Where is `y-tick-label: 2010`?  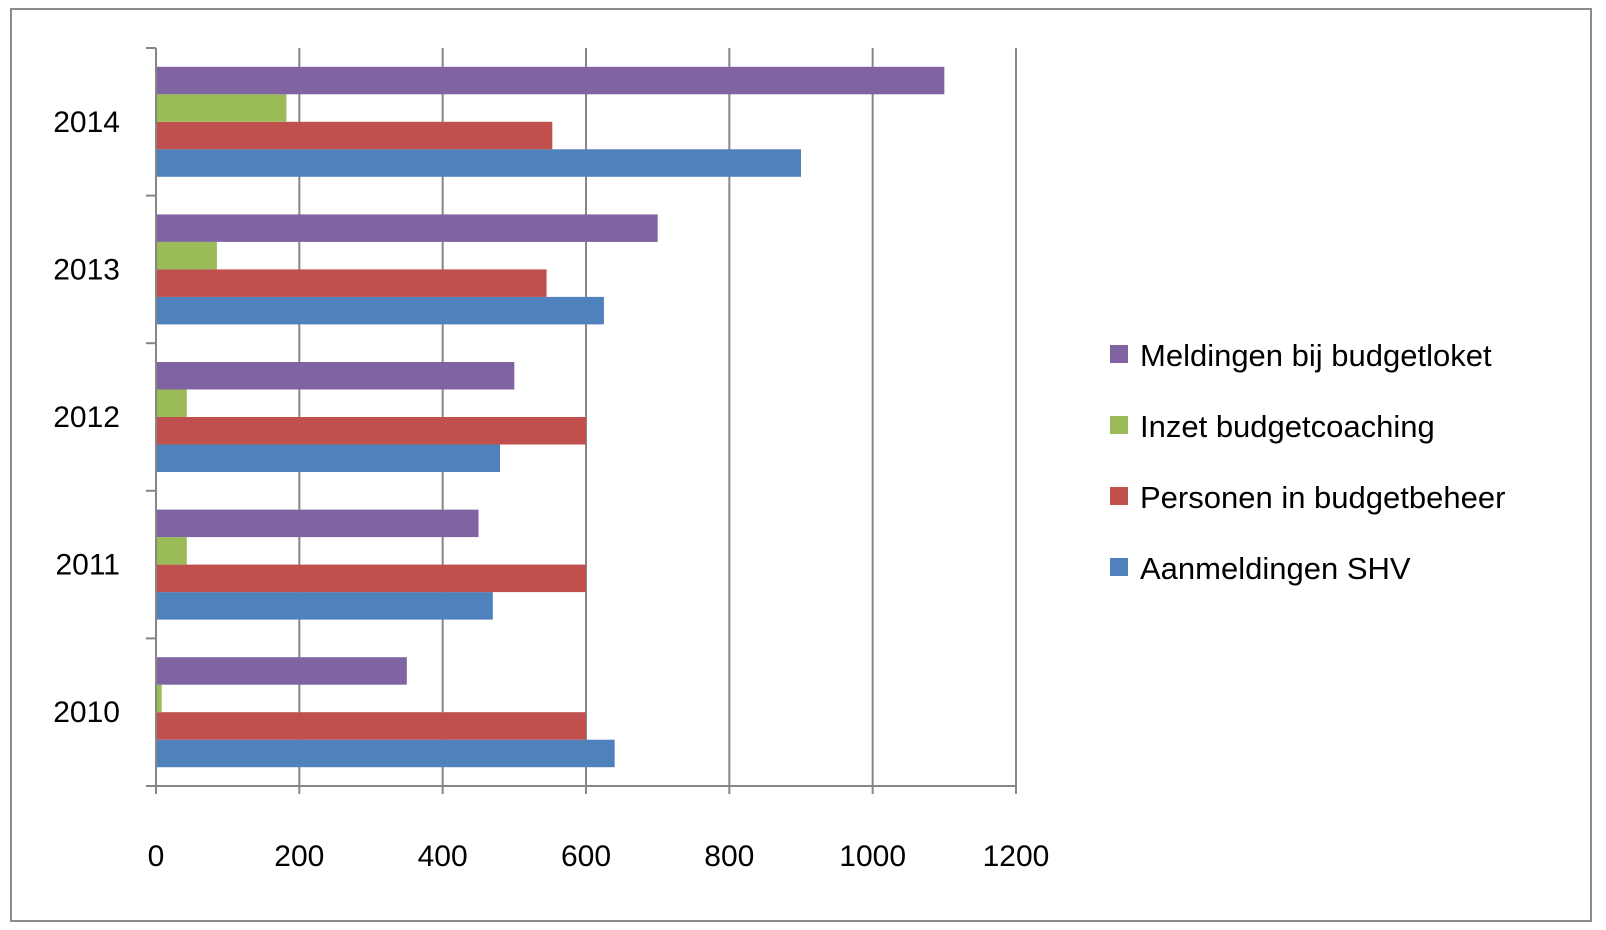 y-tick-label: 2010 is located at coordinates (86, 712).